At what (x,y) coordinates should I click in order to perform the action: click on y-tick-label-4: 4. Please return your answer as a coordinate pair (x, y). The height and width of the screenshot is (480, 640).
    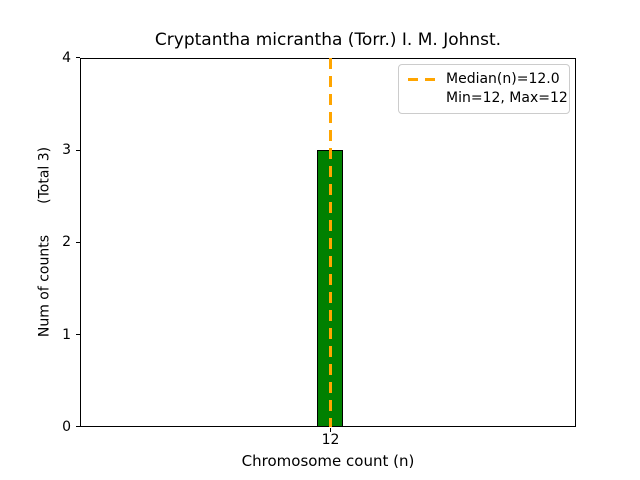
    Looking at the image, I should click on (66, 58).